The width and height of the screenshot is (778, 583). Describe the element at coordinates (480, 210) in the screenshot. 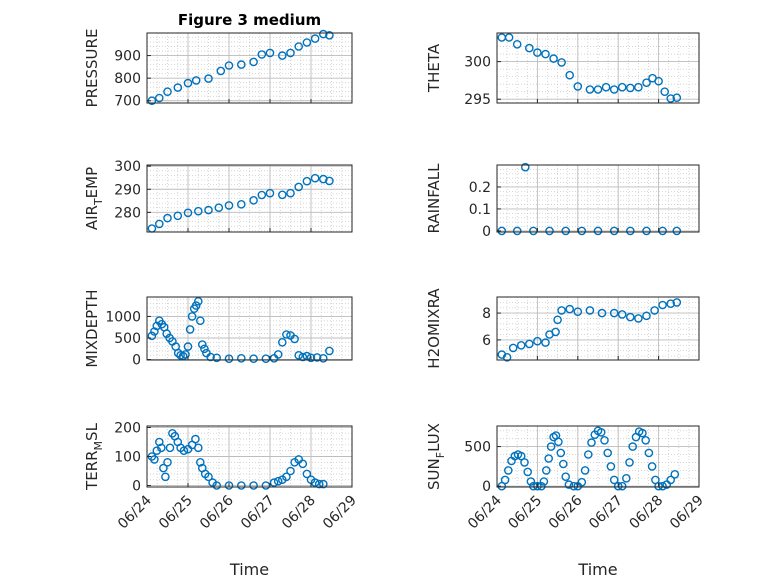

I see `y-tick-label: 0.1` at that location.